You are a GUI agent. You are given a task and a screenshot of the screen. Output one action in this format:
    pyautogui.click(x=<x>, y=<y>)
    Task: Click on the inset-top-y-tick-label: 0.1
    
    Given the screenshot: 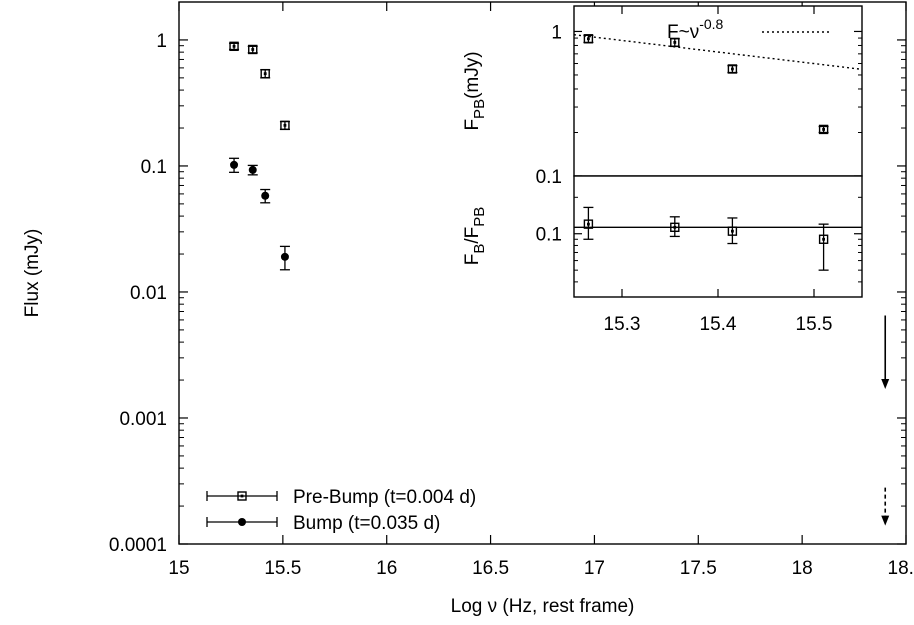 What is the action you would take?
    pyautogui.click(x=549, y=177)
    